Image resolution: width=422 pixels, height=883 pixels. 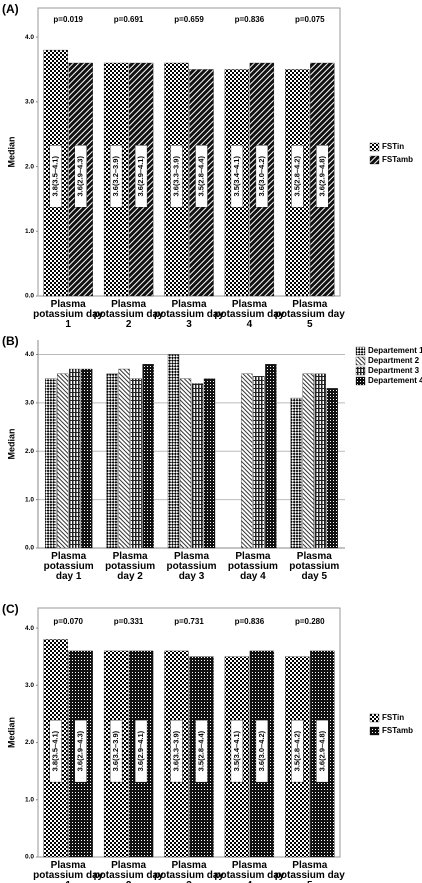 What do you see at coordinates (129, 19) in the screenshot?
I see `p-value: p=0.691` at bounding box center [129, 19].